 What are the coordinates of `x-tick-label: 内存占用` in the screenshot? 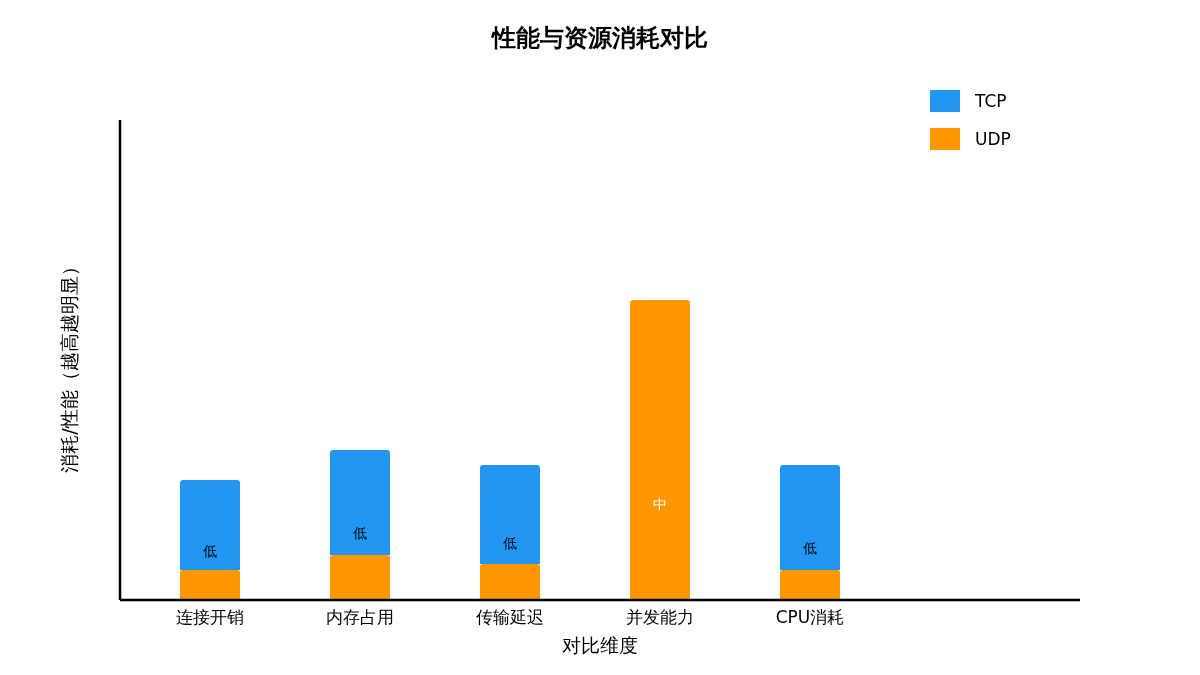 It's located at (360, 617).